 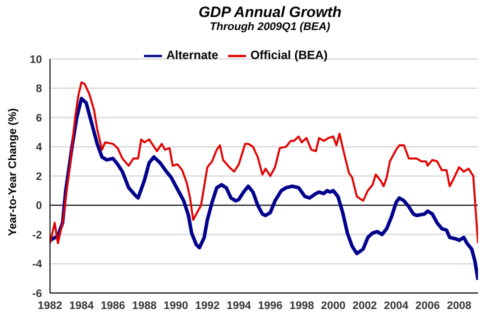 I want to click on x-tick-label: 1992, so click(x=207, y=306).